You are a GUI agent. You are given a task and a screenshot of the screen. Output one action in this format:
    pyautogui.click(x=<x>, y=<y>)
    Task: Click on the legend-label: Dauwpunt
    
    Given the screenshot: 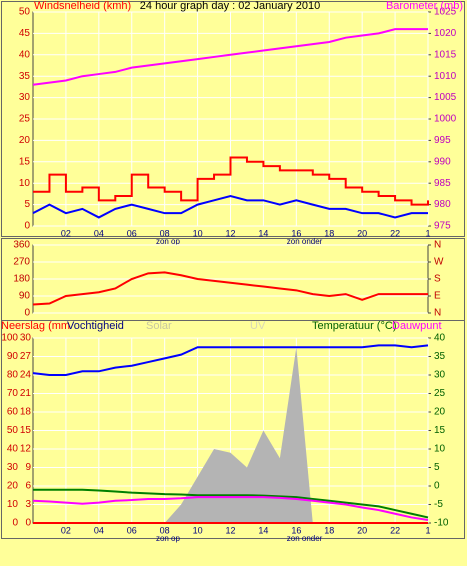 What is the action you would take?
    pyautogui.click(x=417, y=326)
    